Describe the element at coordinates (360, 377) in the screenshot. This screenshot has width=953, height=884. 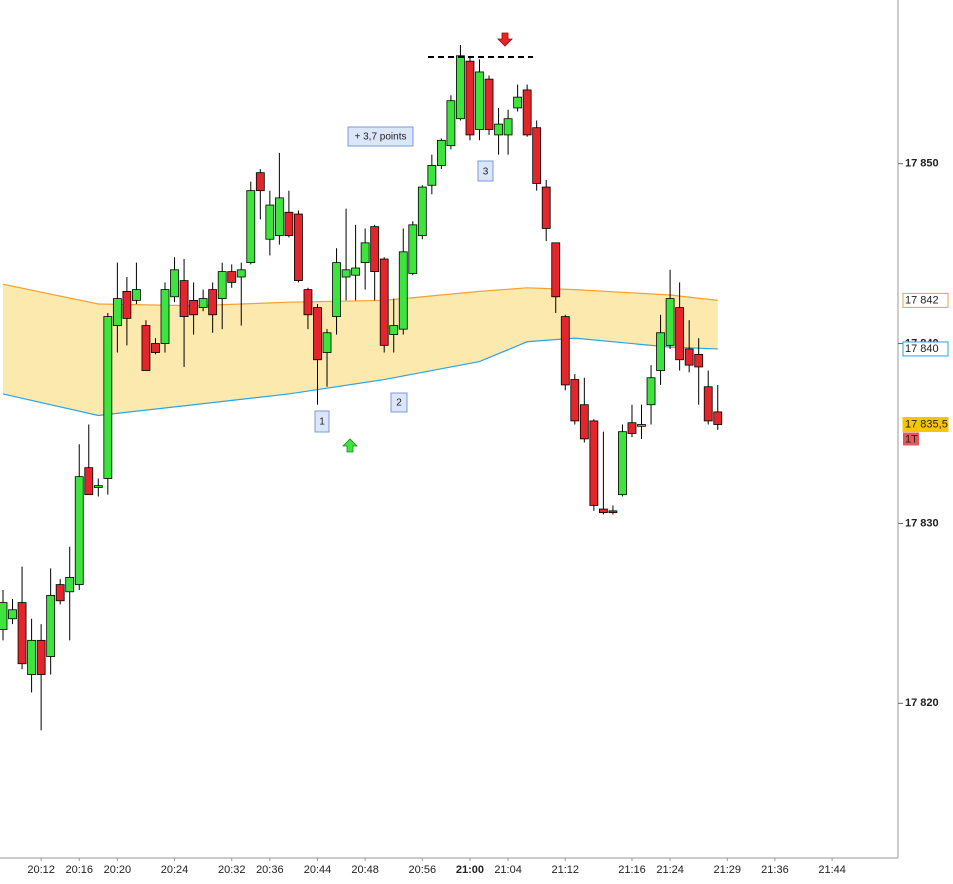
I see `ma-lower-line` at that location.